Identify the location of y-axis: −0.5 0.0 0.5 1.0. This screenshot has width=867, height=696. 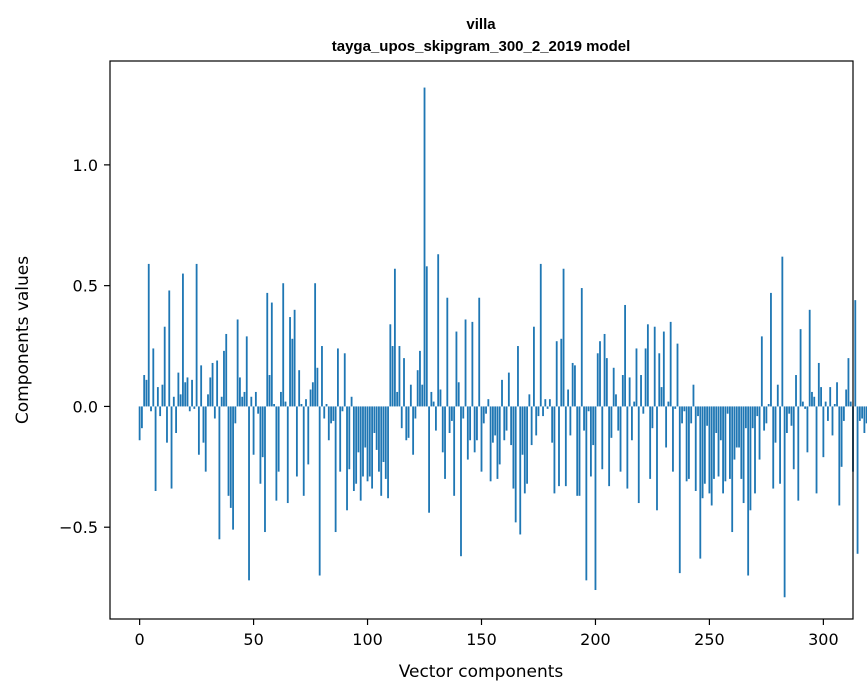
(84, 346).